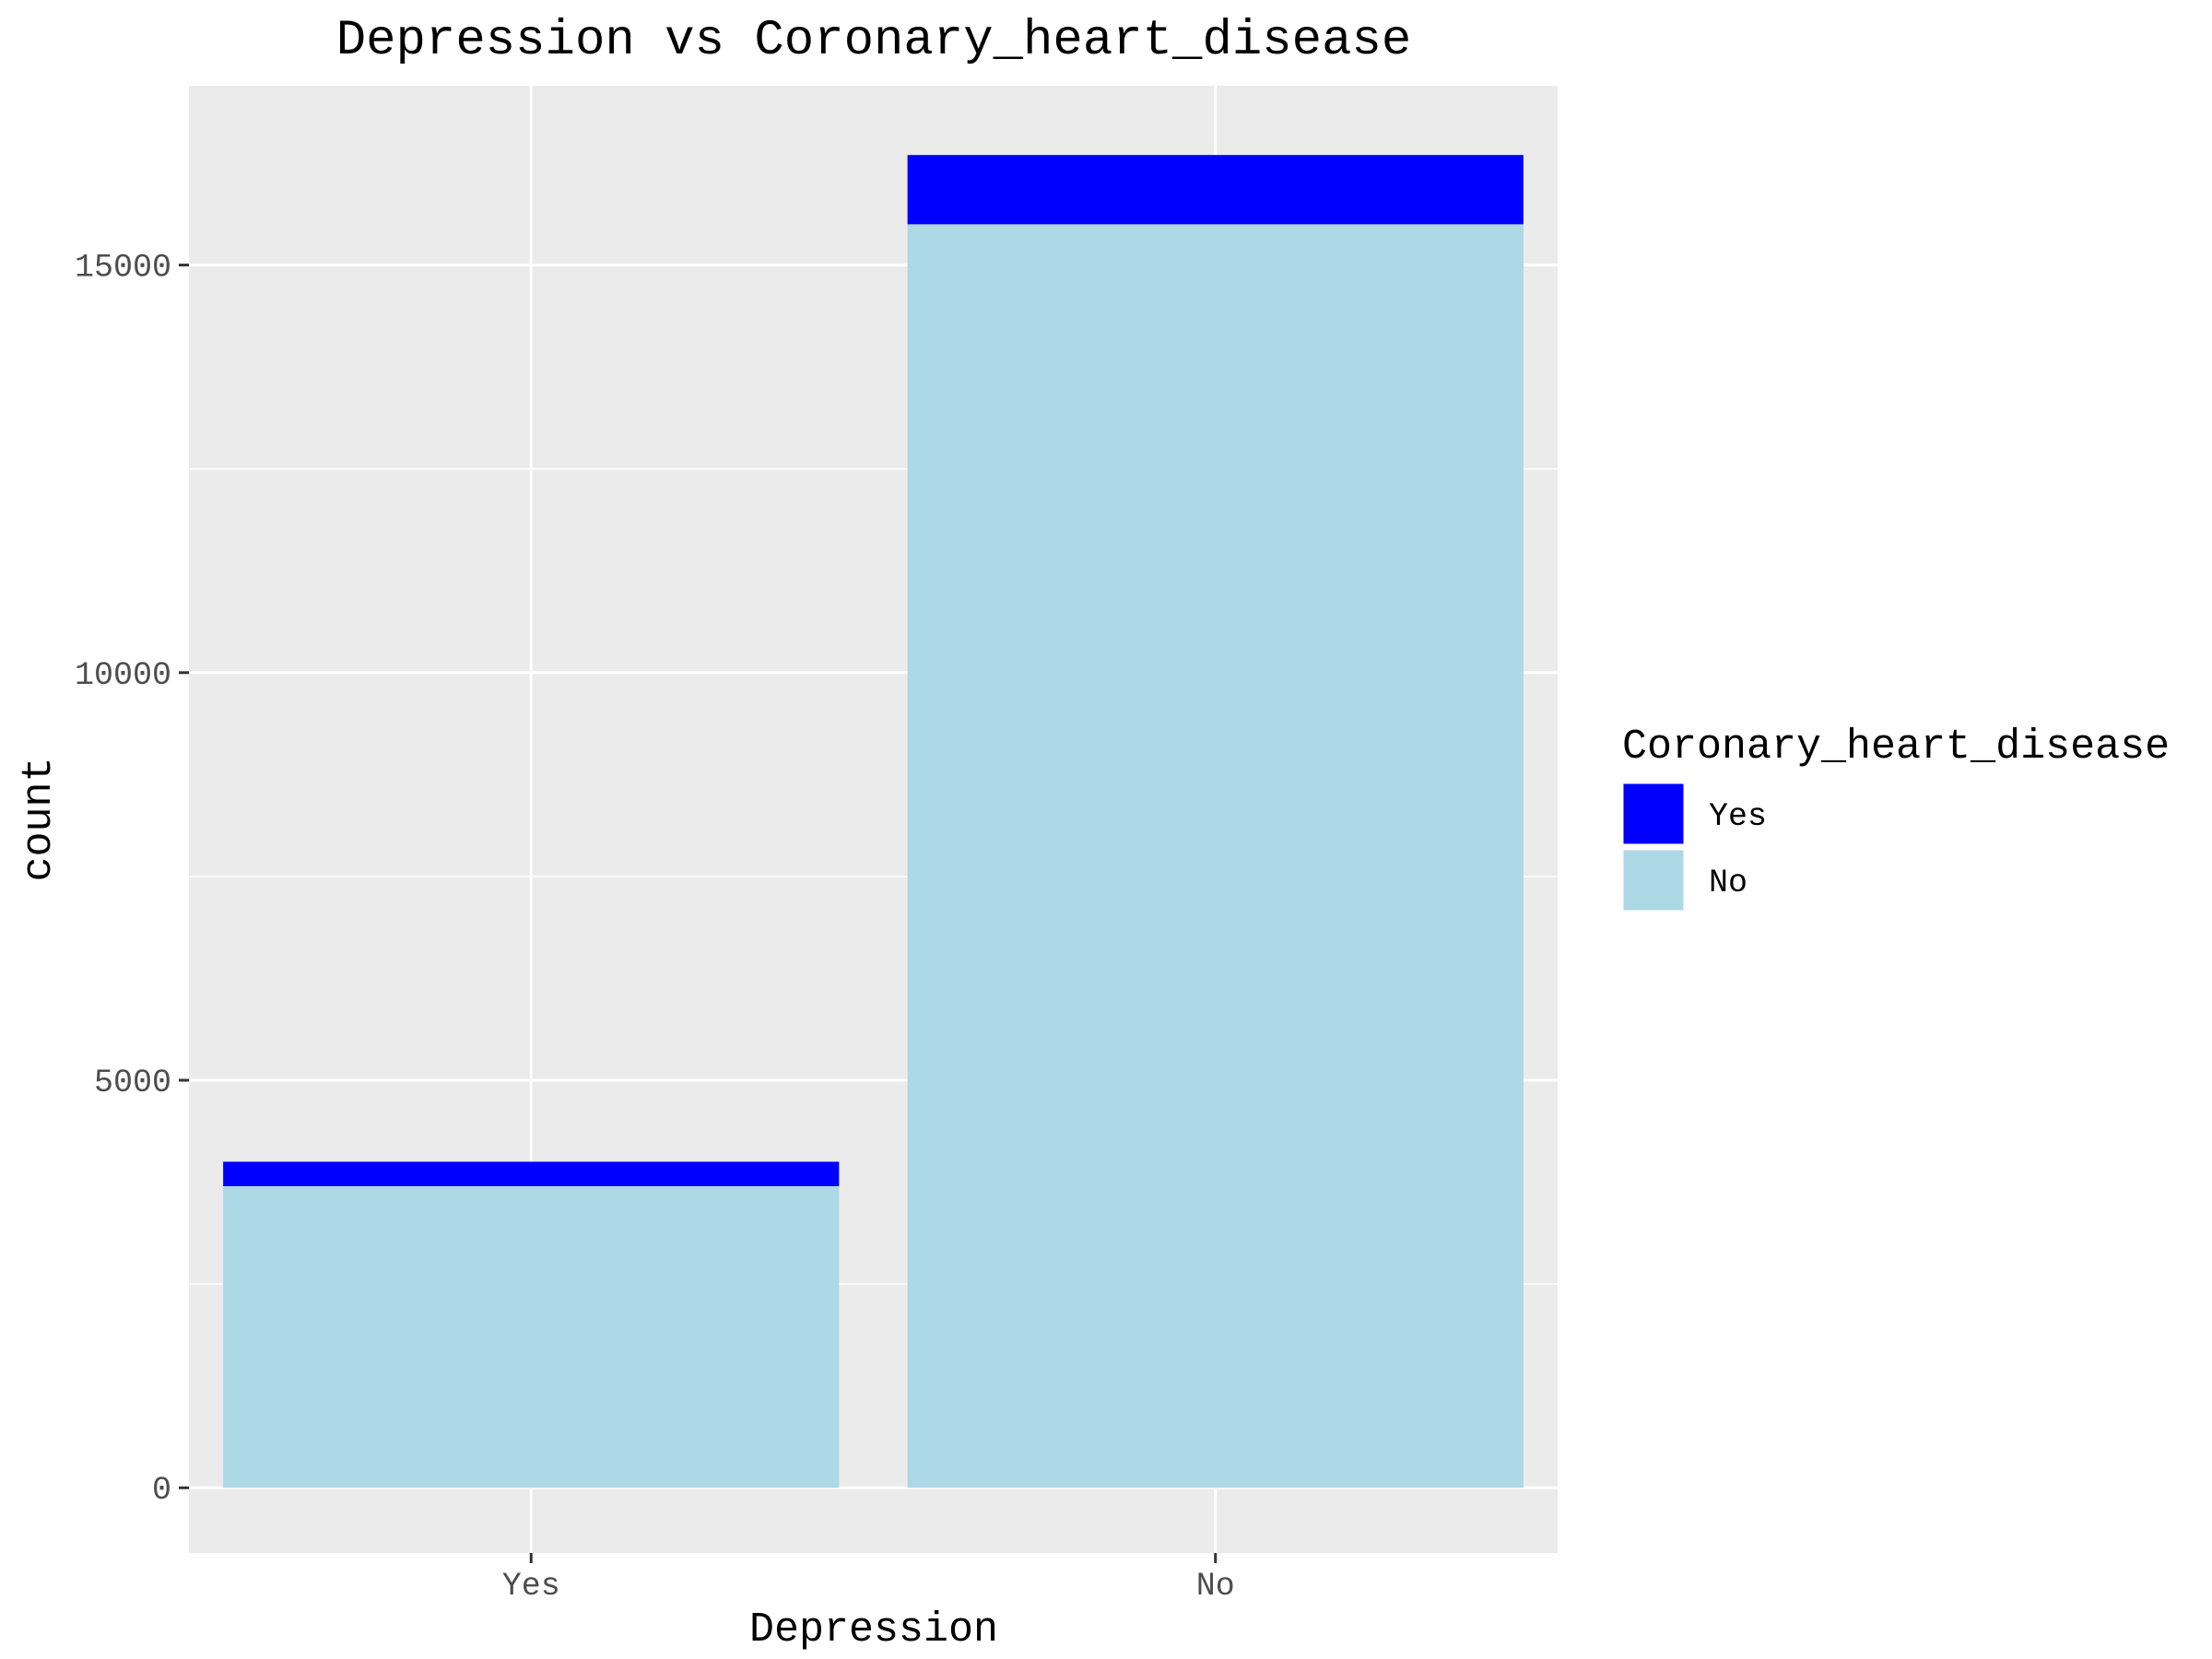 Image resolution: width=2212 pixels, height=1659 pixels. What do you see at coordinates (531, 1586) in the screenshot?
I see `x-tick-label: Yes` at bounding box center [531, 1586].